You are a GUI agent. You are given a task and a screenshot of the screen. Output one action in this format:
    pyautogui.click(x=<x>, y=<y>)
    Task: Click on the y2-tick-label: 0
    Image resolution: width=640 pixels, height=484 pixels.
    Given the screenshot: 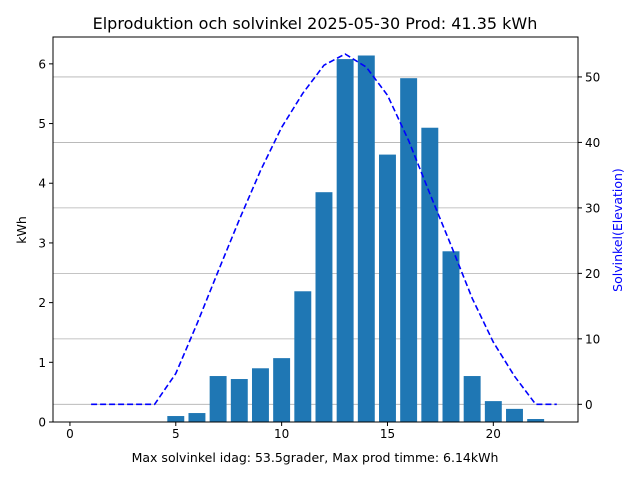 What is the action you would take?
    pyautogui.click(x=589, y=405)
    